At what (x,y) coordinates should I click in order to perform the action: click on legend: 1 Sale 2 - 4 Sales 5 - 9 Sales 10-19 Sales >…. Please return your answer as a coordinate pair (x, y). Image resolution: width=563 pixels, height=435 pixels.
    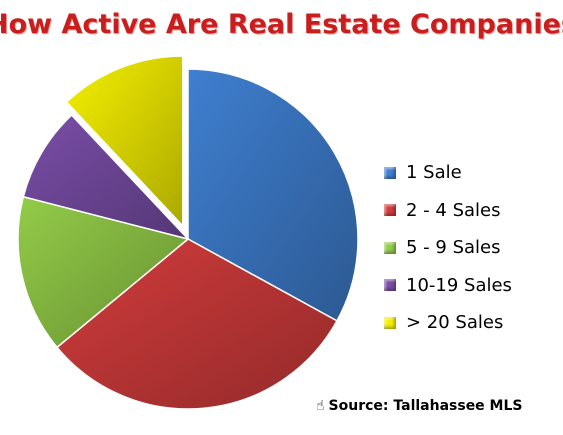
    Looking at the image, I should click on (448, 248).